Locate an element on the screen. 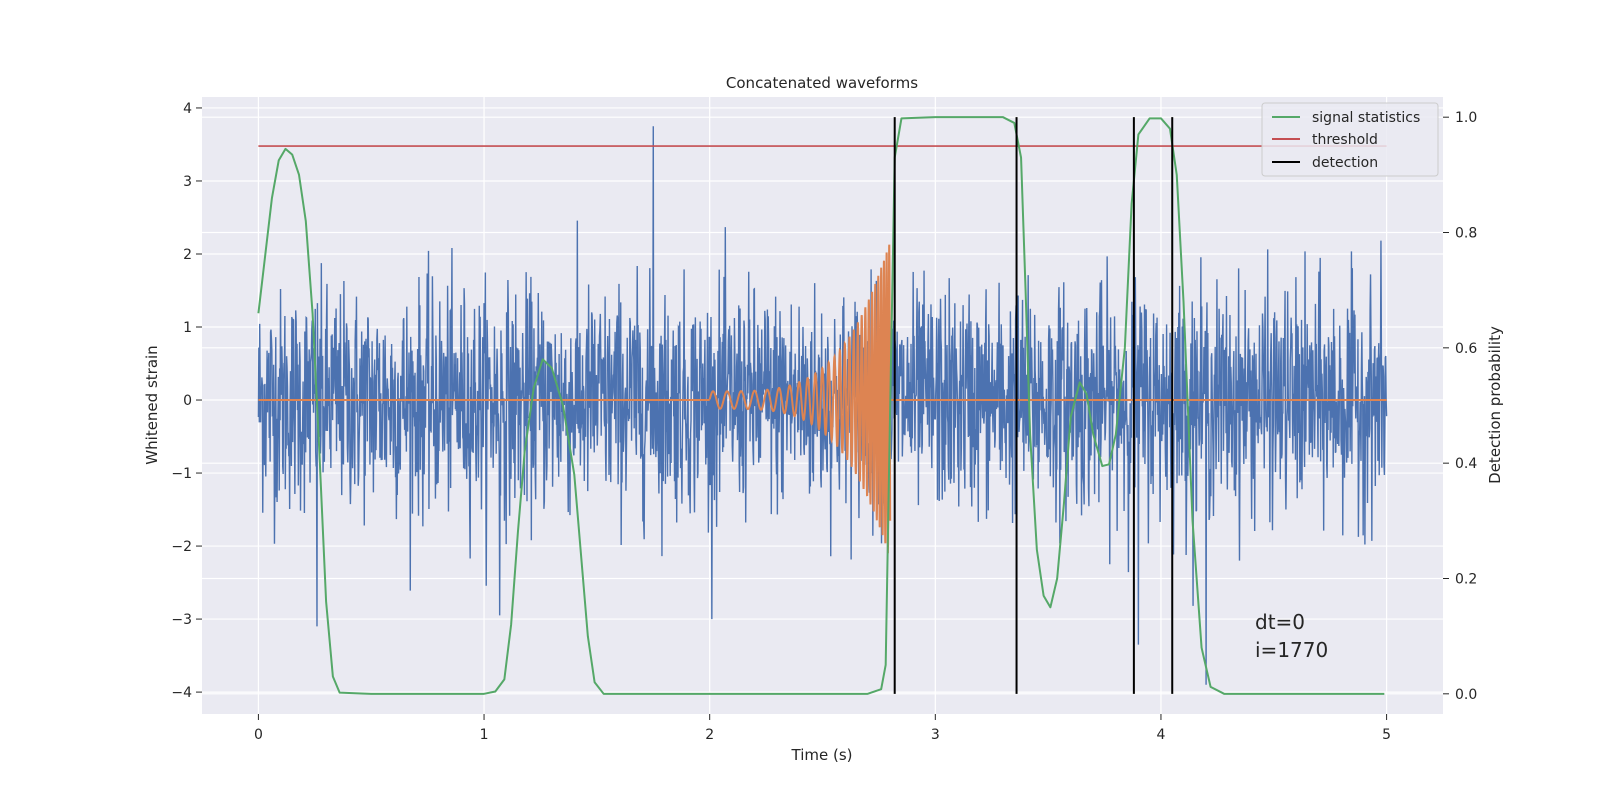 This screenshot has height=804, width=1600. y-tick-label-left: 2 is located at coordinates (187, 255).